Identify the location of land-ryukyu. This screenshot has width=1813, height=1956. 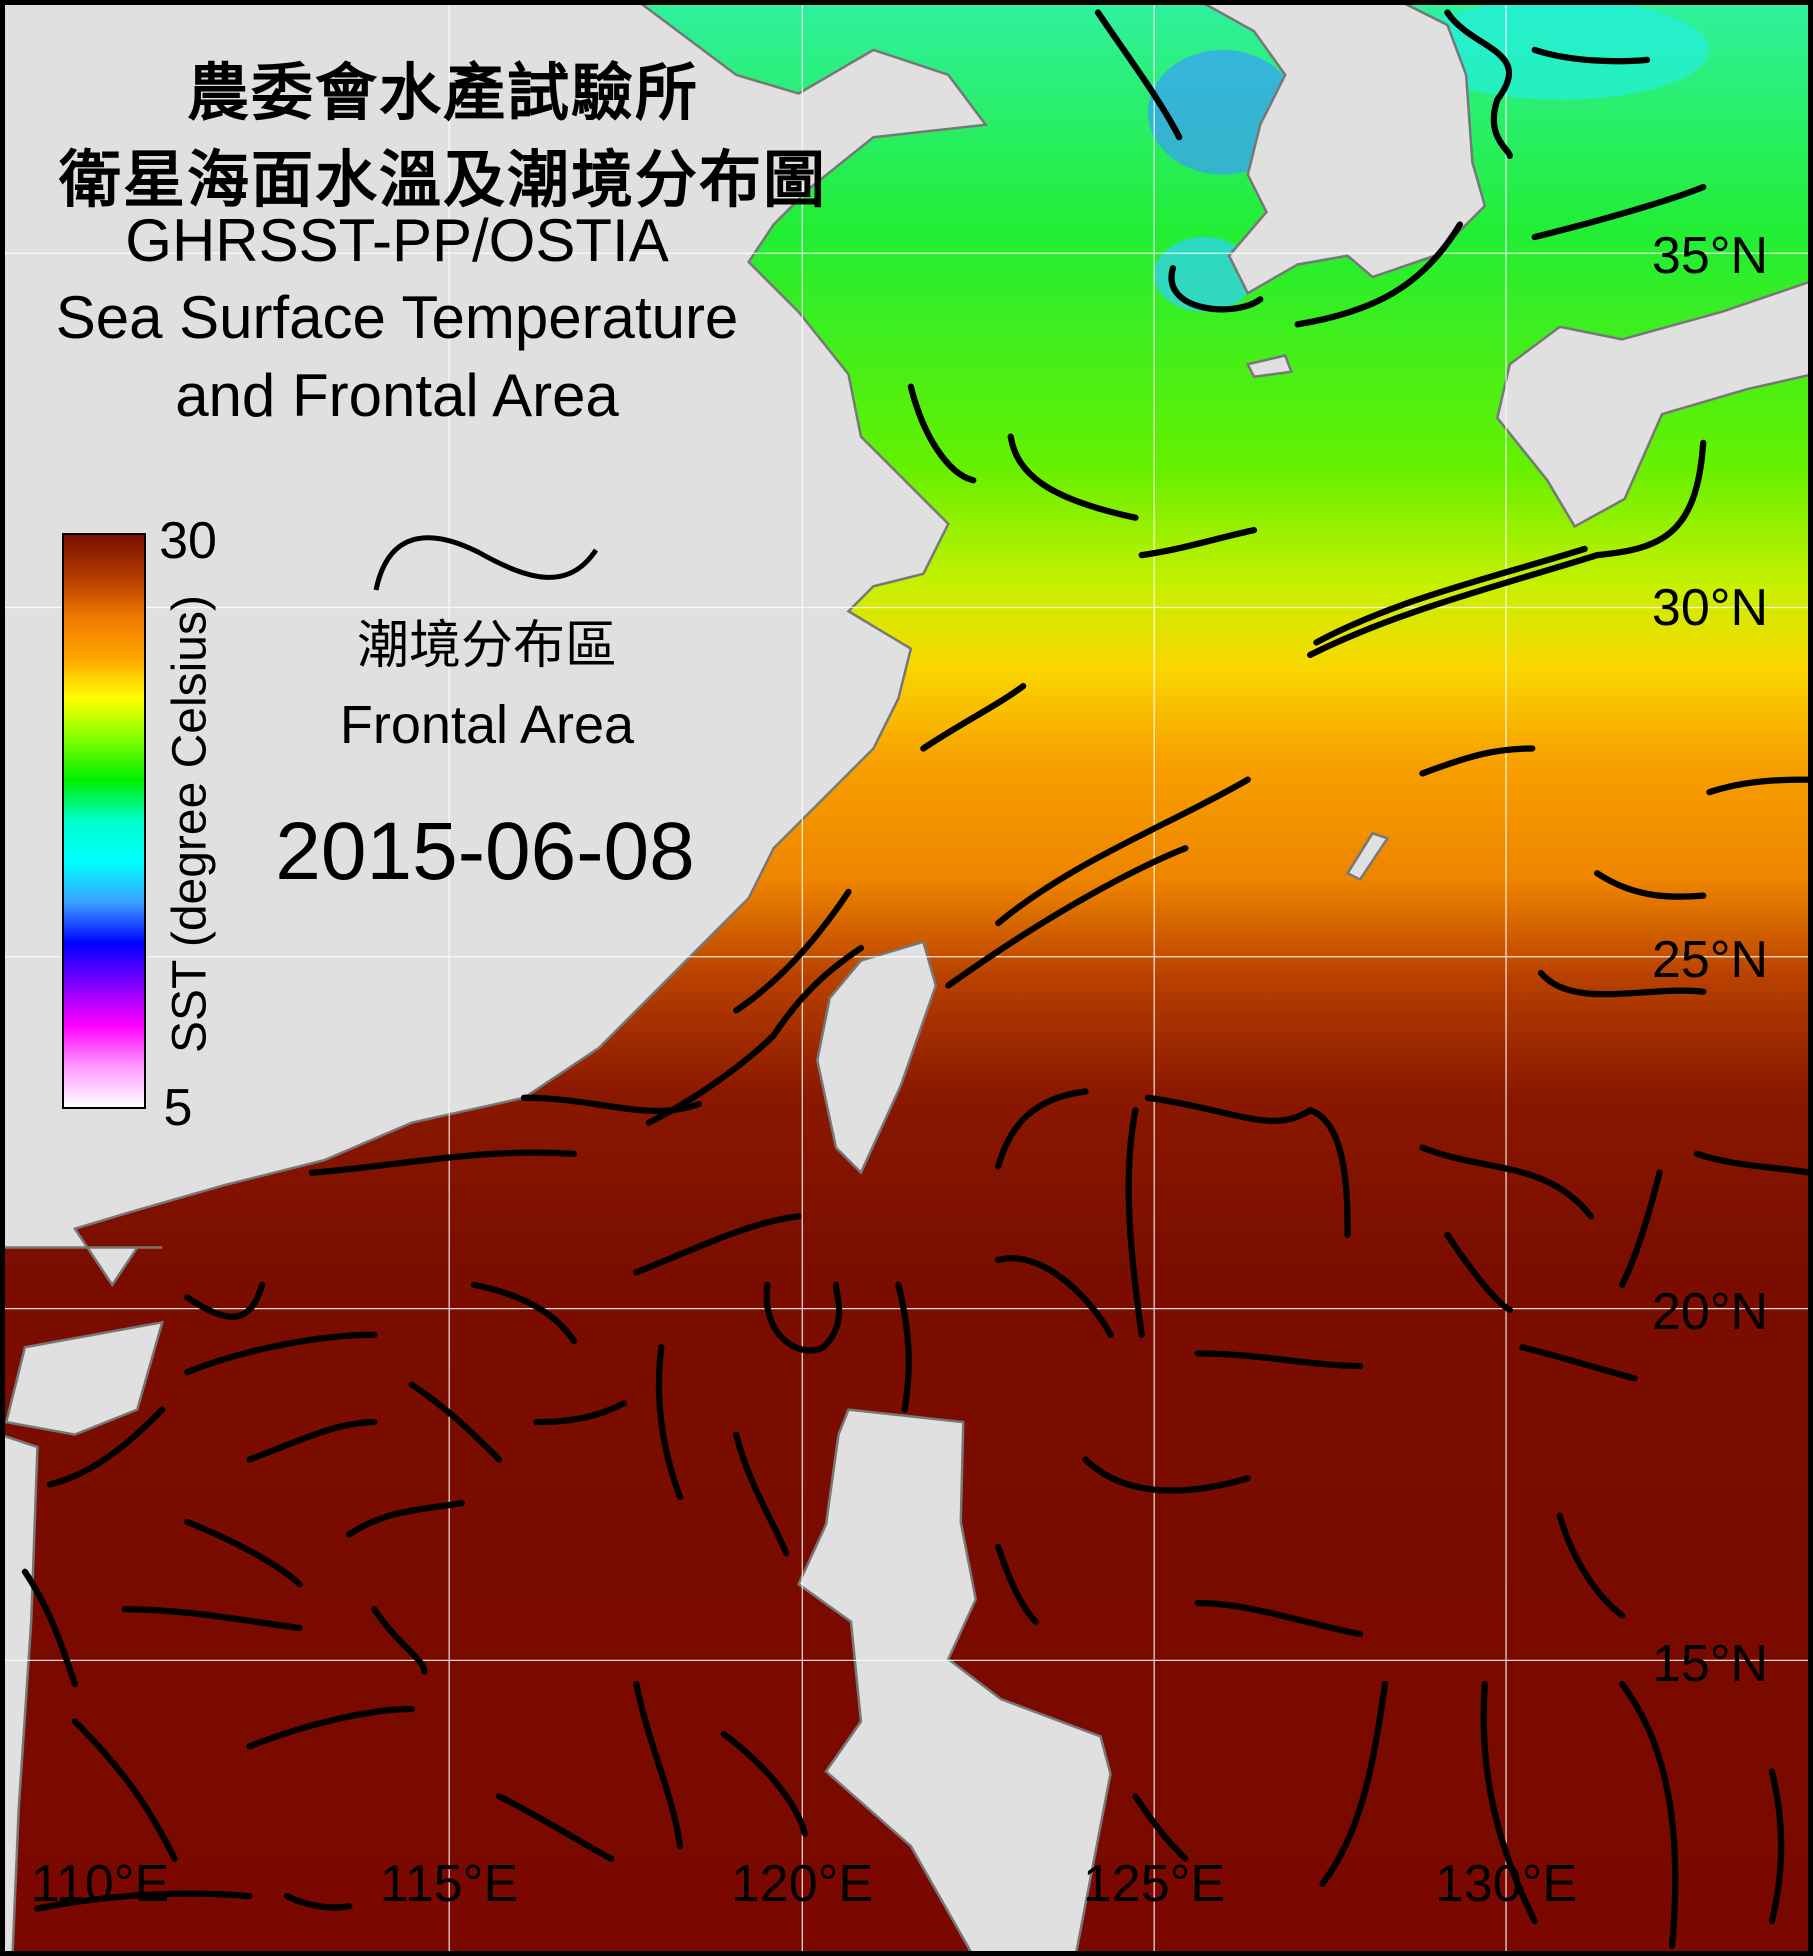
(1367, 856).